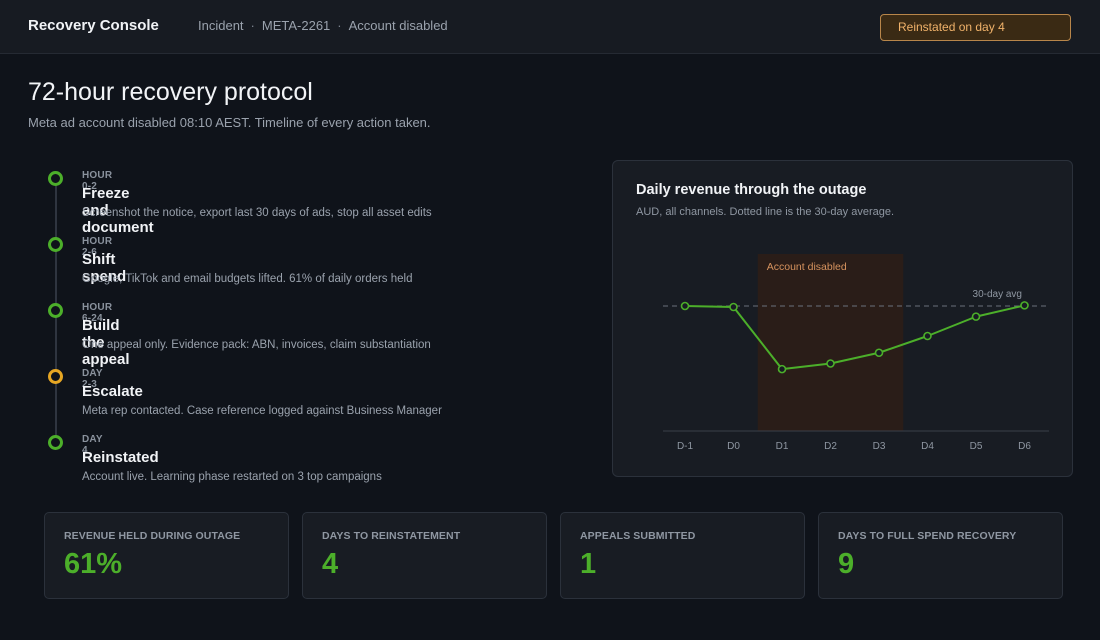 The image size is (1100, 640). What do you see at coordinates (879, 353) in the screenshot?
I see `data-point-d3` at bounding box center [879, 353].